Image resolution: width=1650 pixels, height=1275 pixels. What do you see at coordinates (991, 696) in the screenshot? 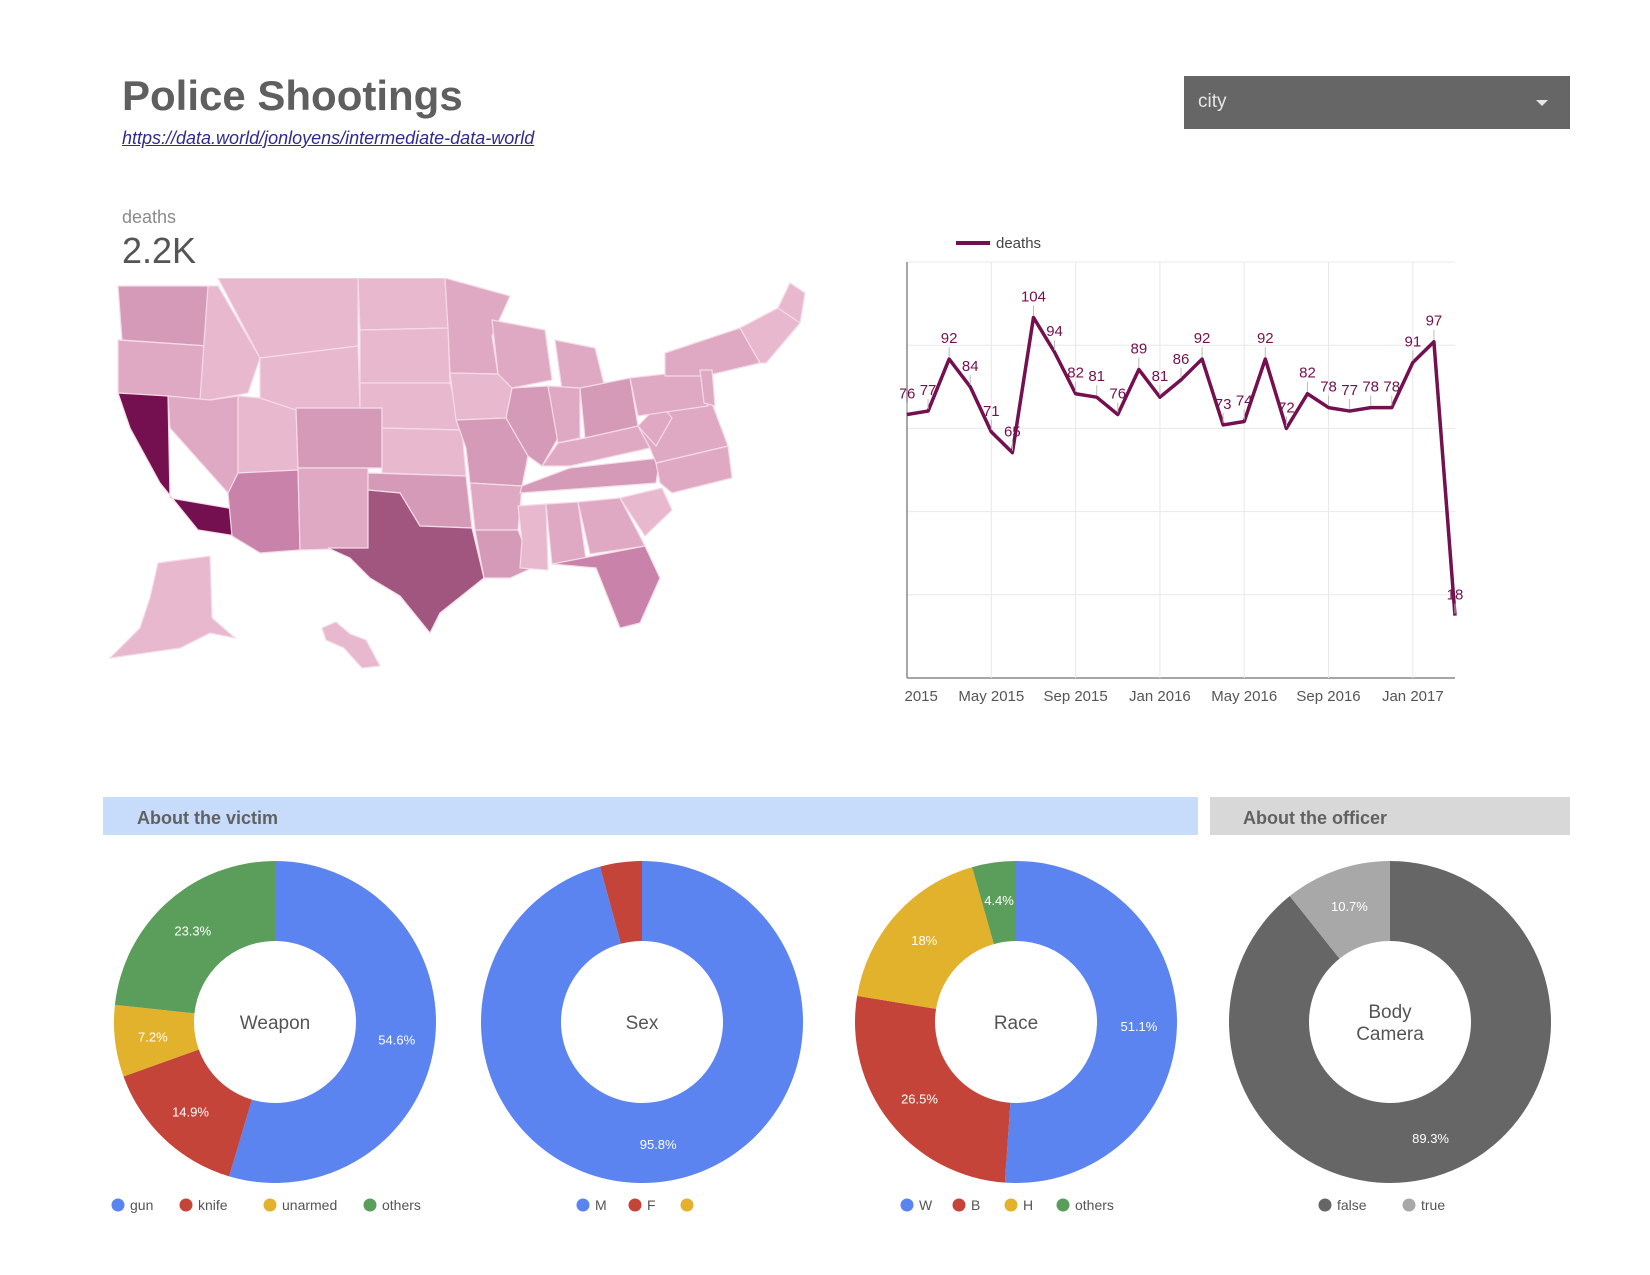
I see `x-tick-label: May 2015` at bounding box center [991, 696].